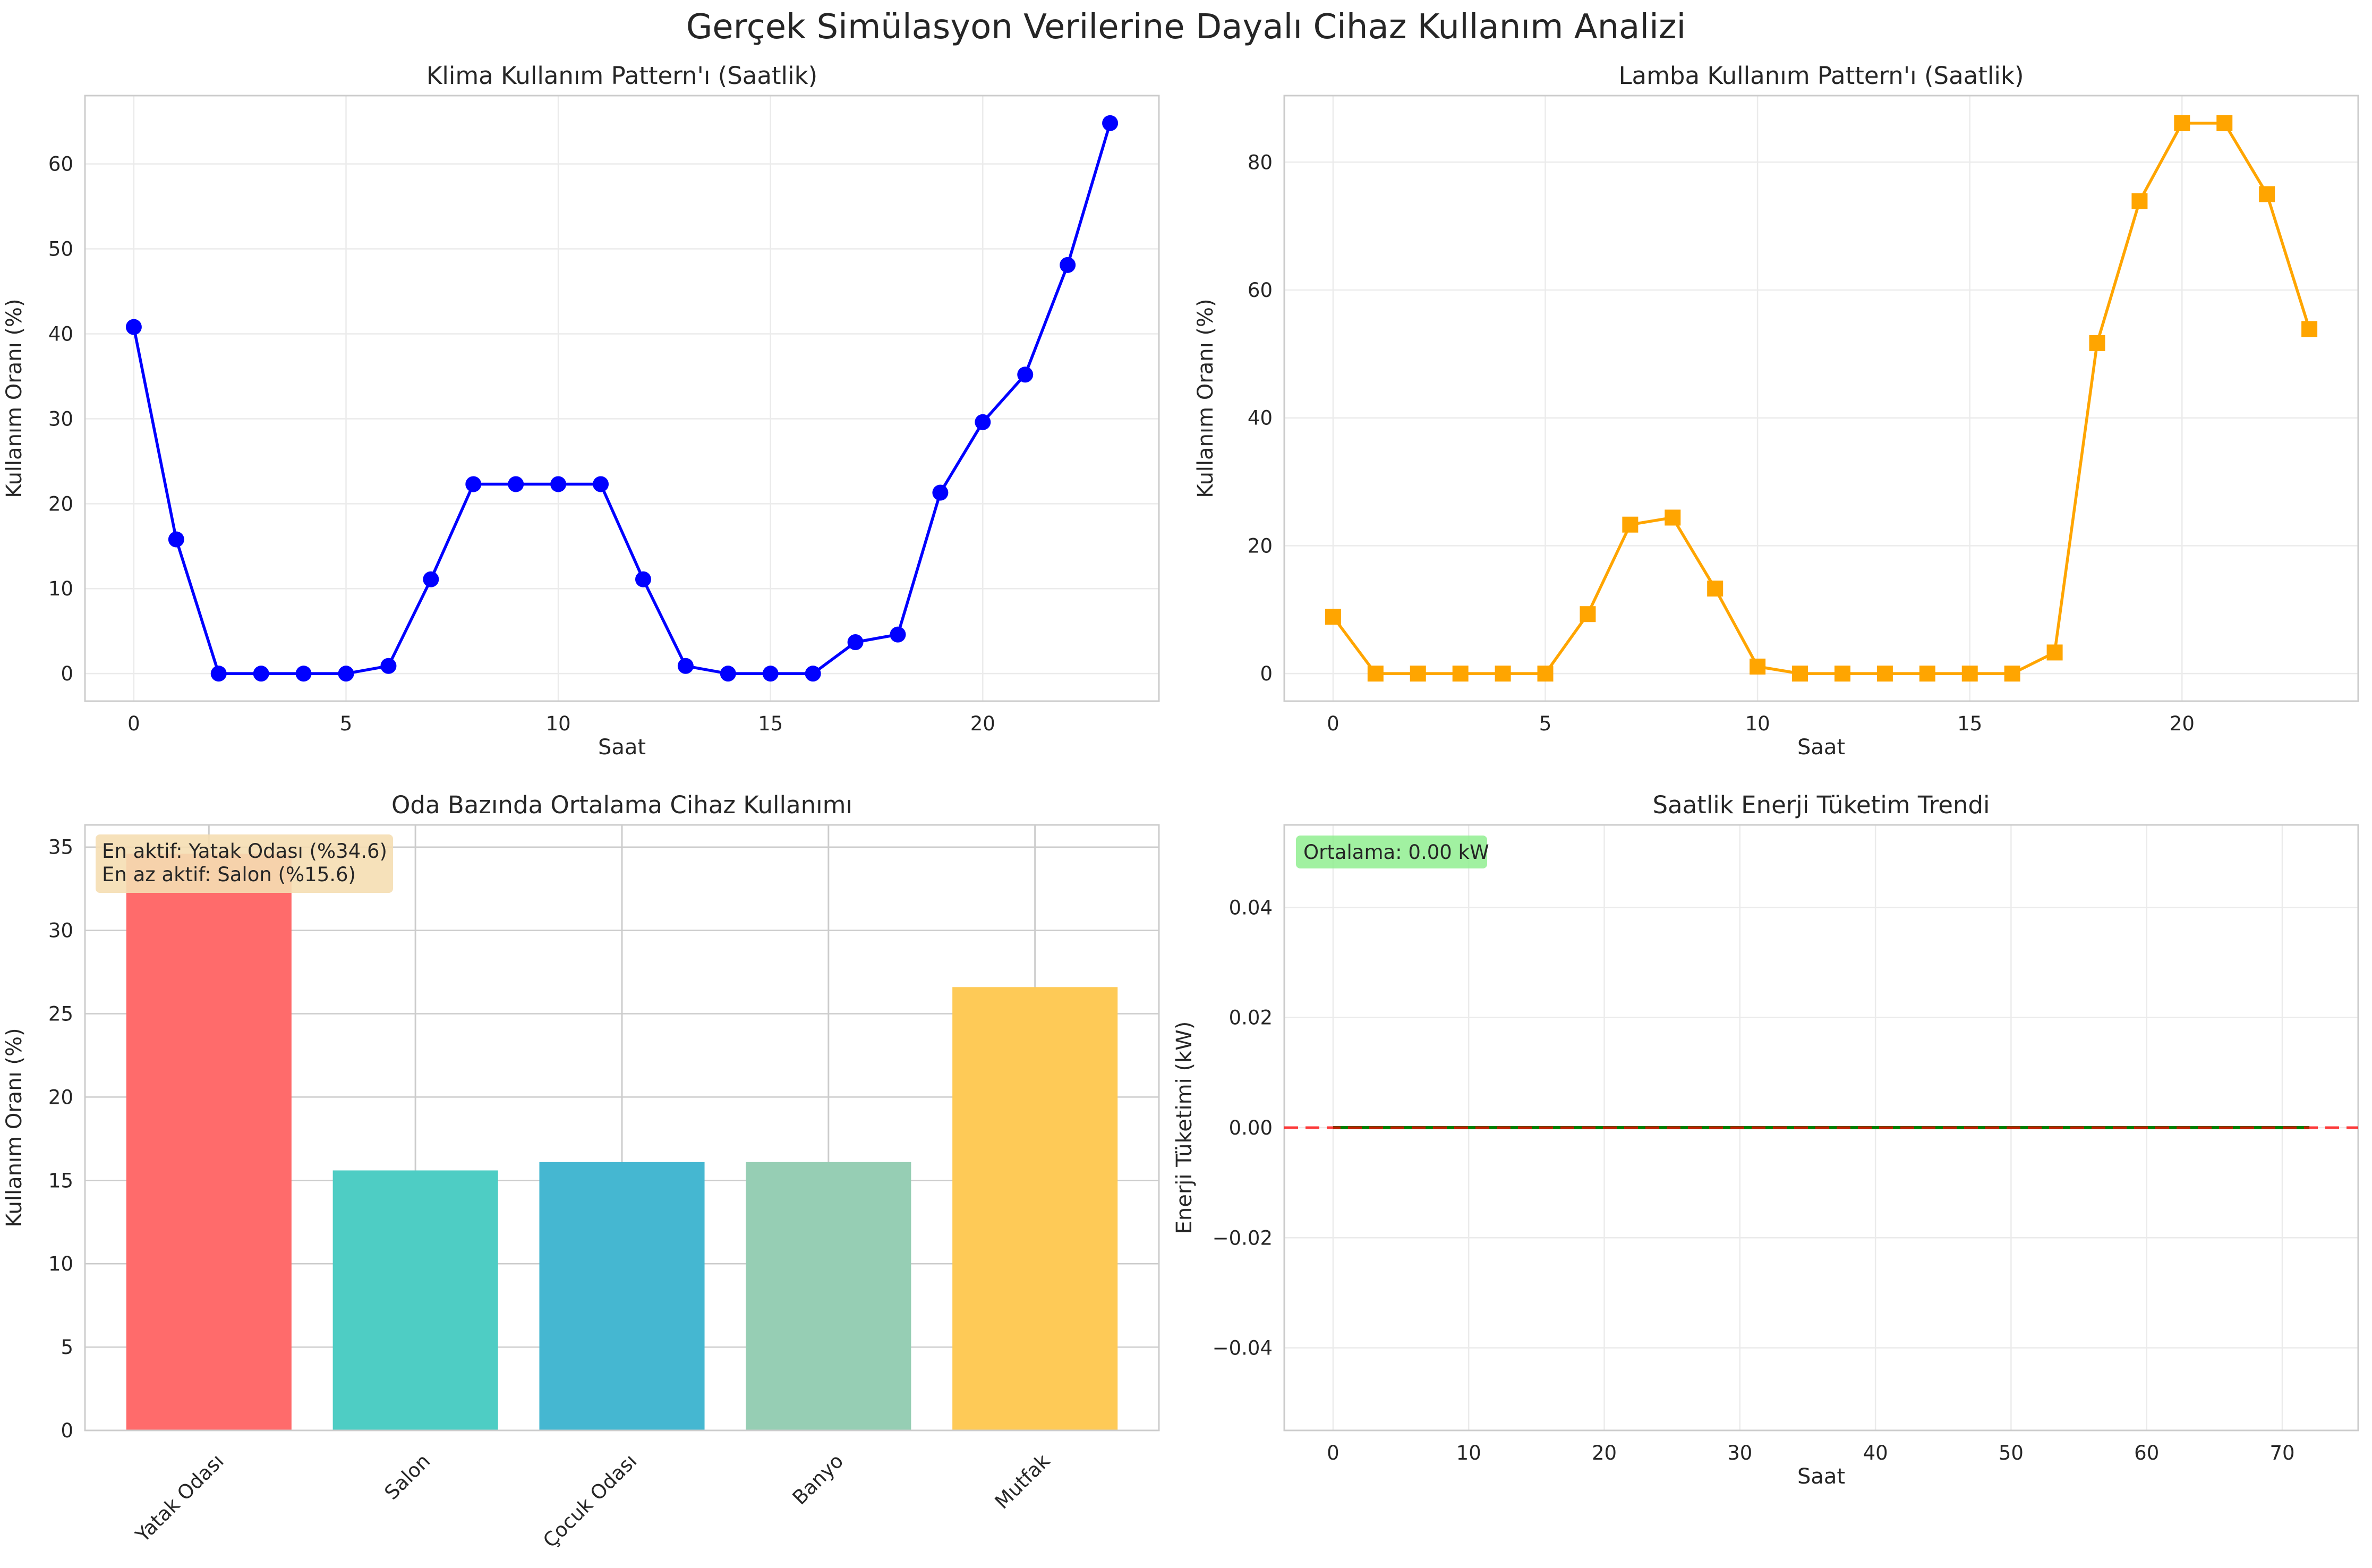  Describe the element at coordinates (1876, 1453) in the screenshot. I see `x-tick-label: 40` at that location.